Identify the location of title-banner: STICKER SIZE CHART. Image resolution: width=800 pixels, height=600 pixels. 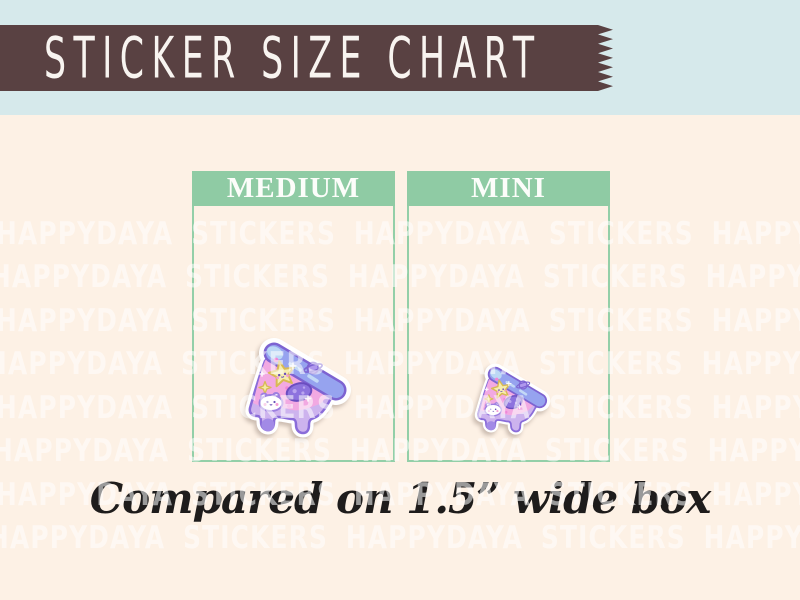
(306, 58).